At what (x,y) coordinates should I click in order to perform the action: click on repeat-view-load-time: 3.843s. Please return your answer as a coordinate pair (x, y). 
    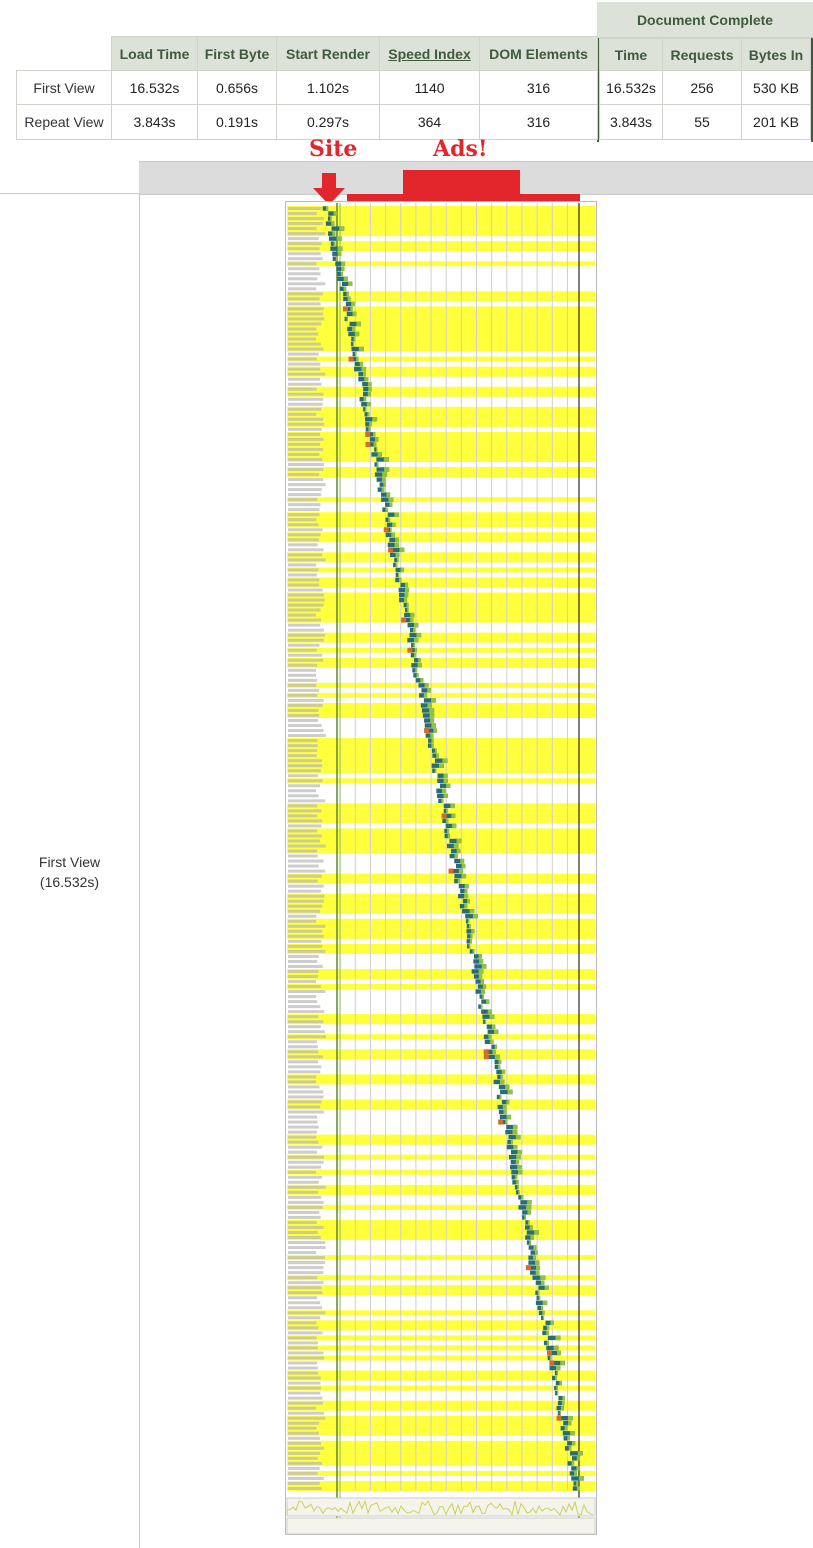
    Looking at the image, I should click on (154, 122).